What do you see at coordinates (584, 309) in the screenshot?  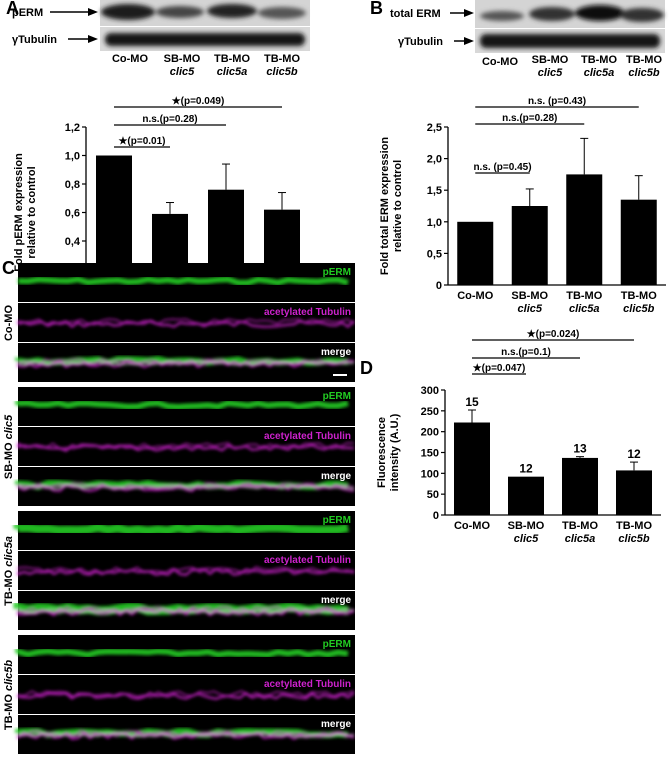 I see `x-tick-label-gene: clic5a` at bounding box center [584, 309].